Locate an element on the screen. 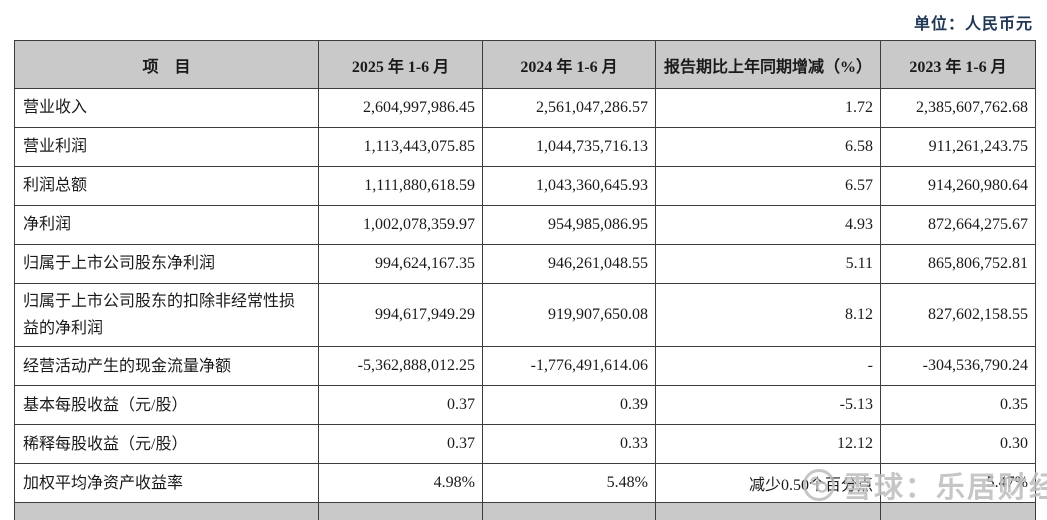 This screenshot has width=1047, height=520. change-cell: - is located at coordinates (768, 366).